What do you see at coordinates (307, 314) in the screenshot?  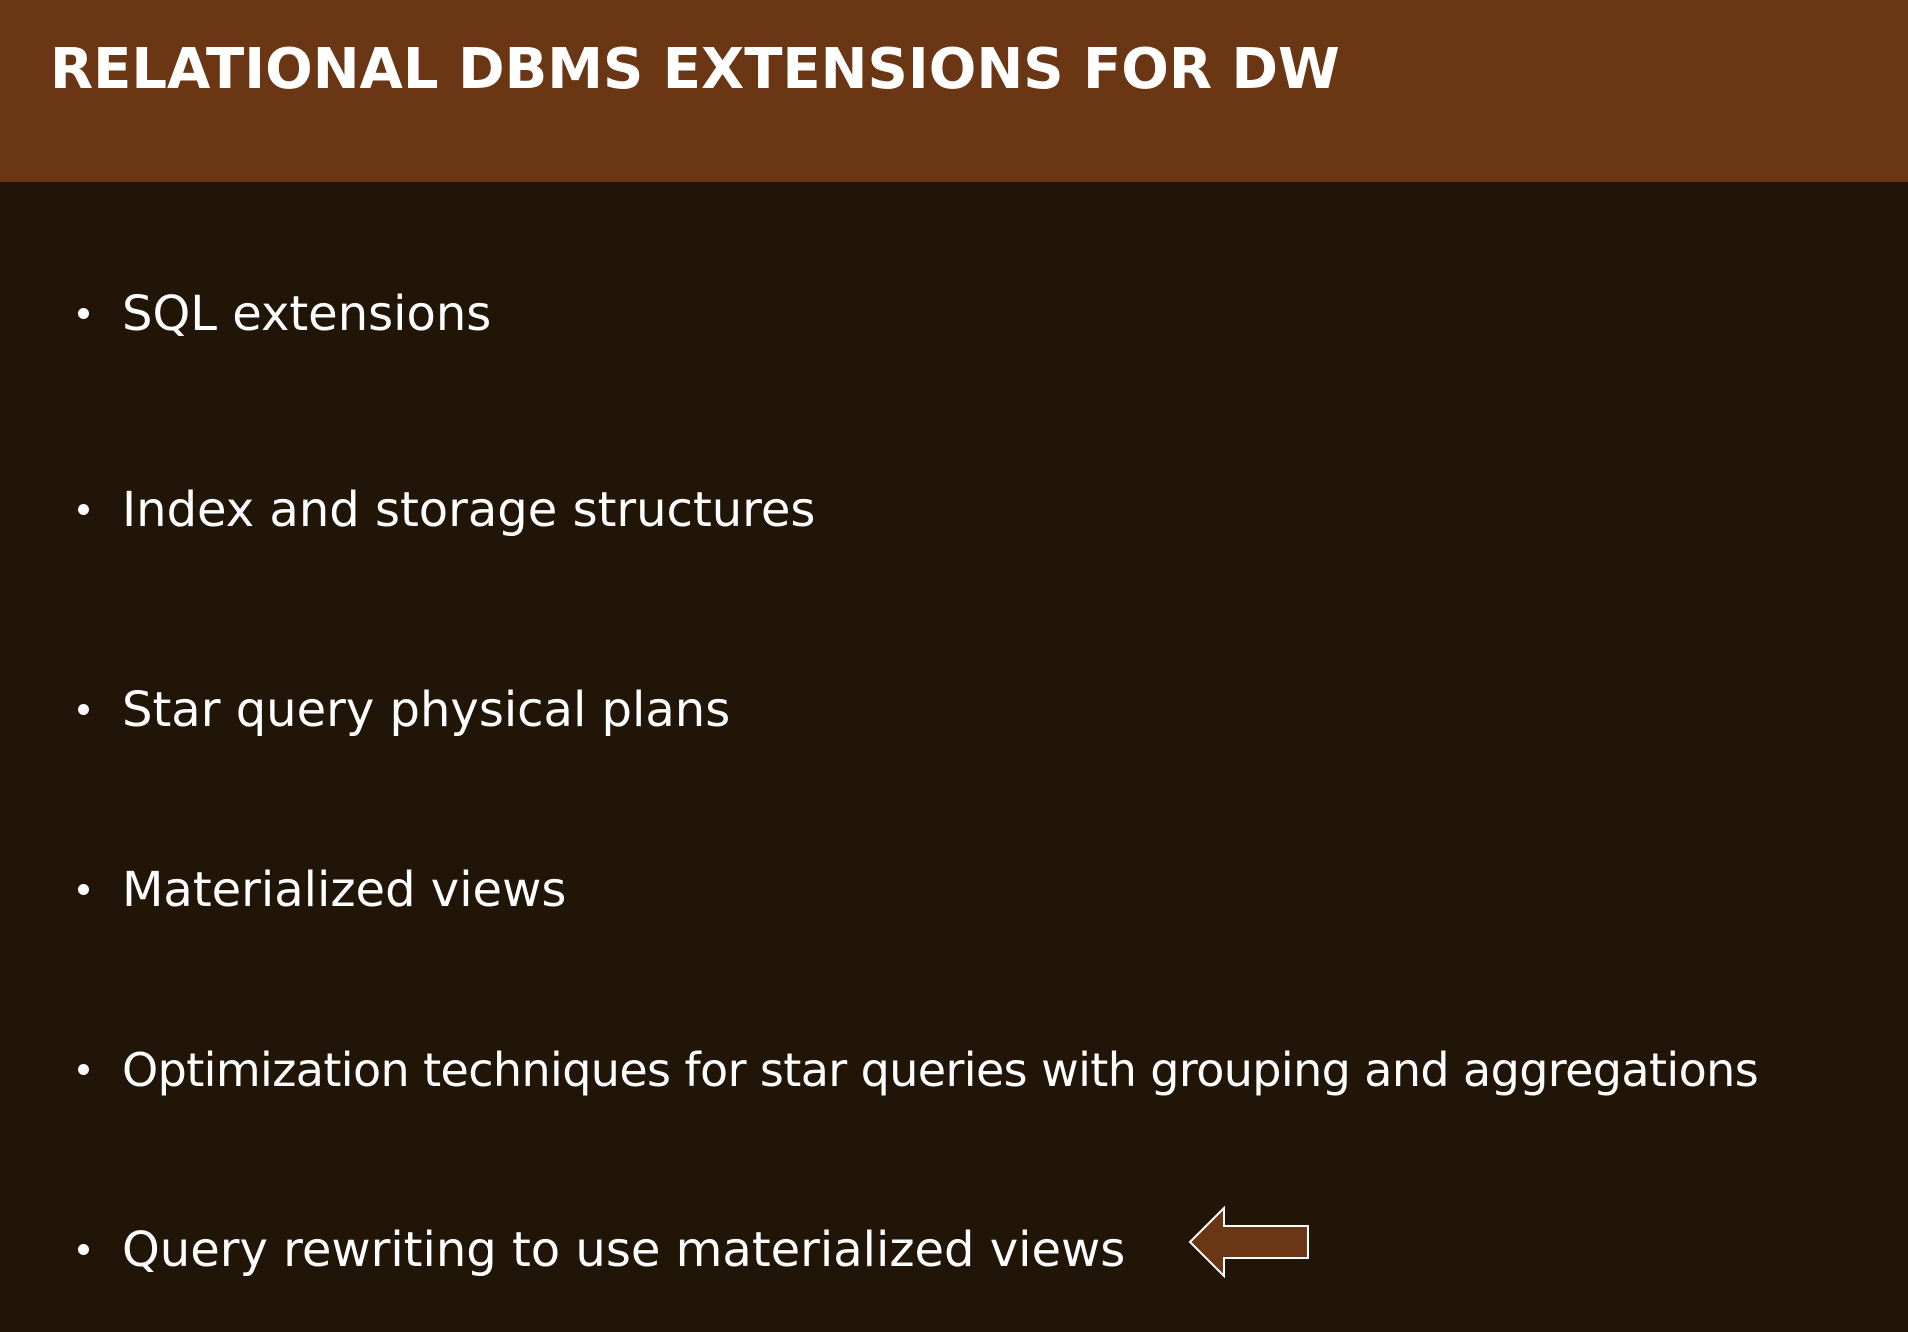 I see `bullet-text: SQL extensions` at bounding box center [307, 314].